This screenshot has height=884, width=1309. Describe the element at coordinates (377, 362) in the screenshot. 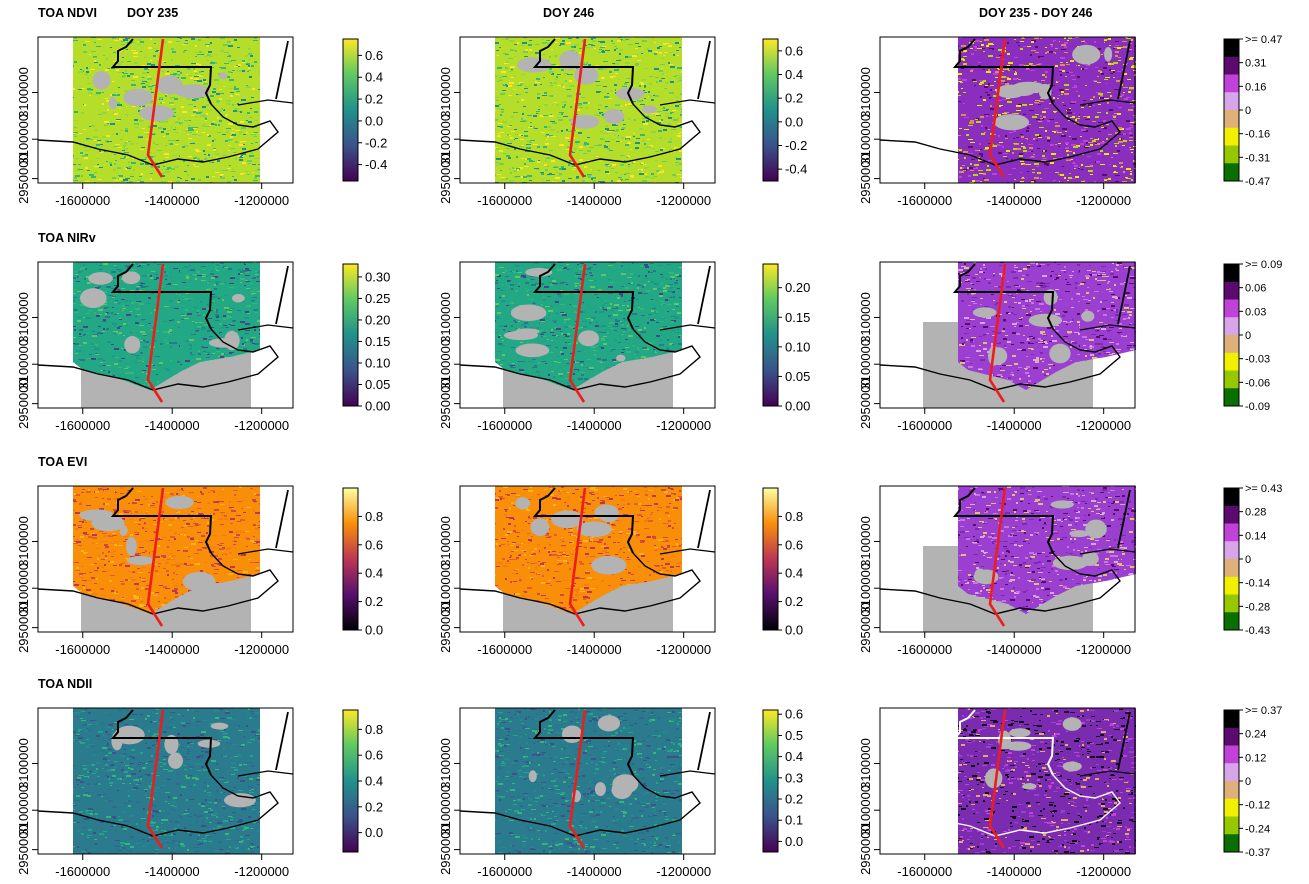

I see `legend-label: 0.10` at that location.